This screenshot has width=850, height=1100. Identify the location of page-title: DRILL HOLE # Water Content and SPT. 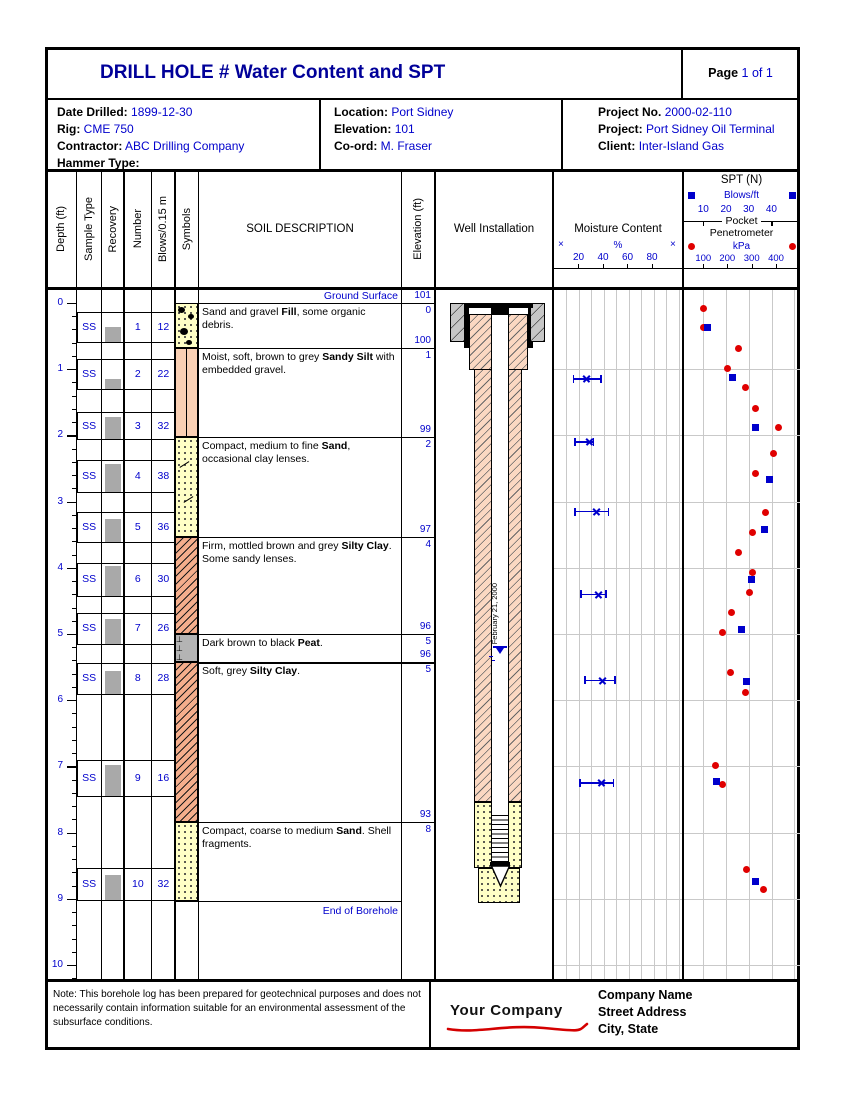
(273, 72).